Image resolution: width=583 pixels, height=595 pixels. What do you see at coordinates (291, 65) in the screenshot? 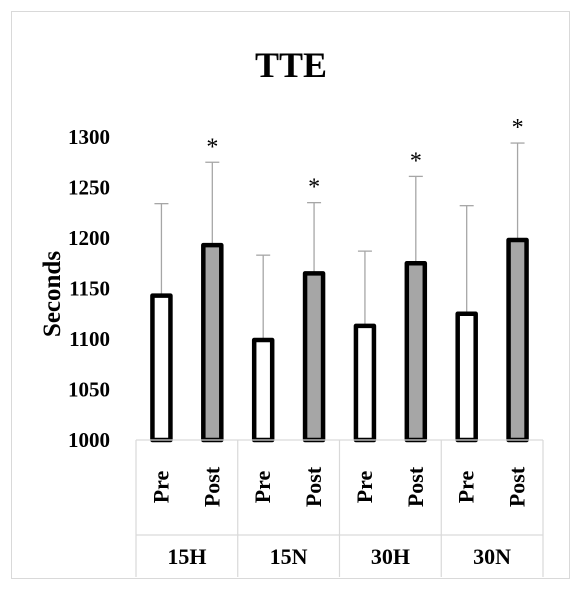
I see `chart-title: TTE` at bounding box center [291, 65].